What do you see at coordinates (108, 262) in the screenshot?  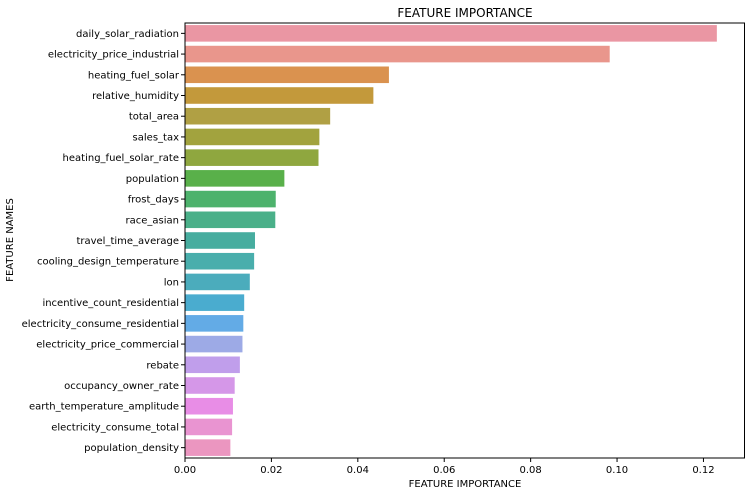 I see `y-tick-label: cooling_design_temperature` at bounding box center [108, 262].